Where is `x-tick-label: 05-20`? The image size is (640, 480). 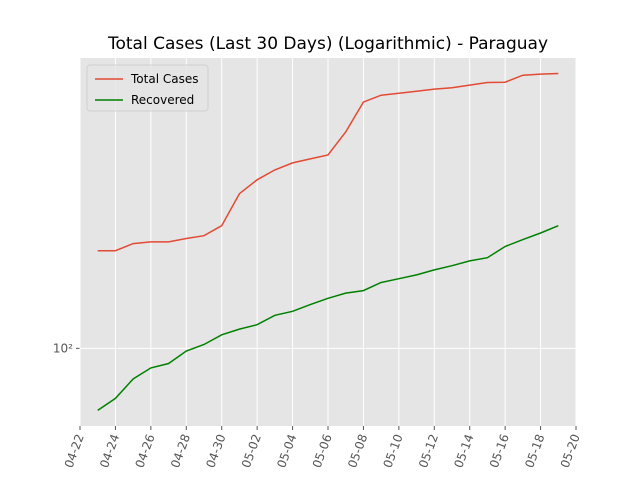 x-tick-label: 05-20 is located at coordinates (570, 451).